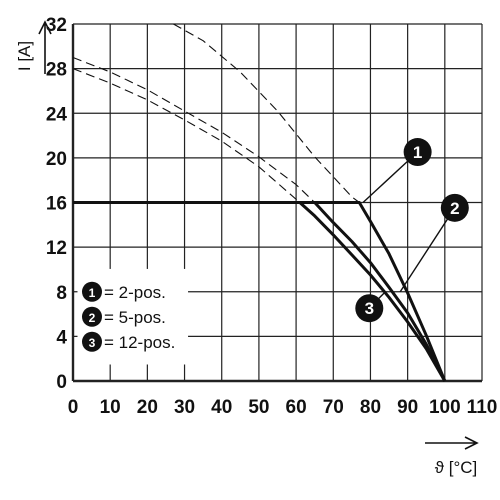 The width and height of the screenshot is (500, 500). I want to click on x-tick-label: 80, so click(370, 407).